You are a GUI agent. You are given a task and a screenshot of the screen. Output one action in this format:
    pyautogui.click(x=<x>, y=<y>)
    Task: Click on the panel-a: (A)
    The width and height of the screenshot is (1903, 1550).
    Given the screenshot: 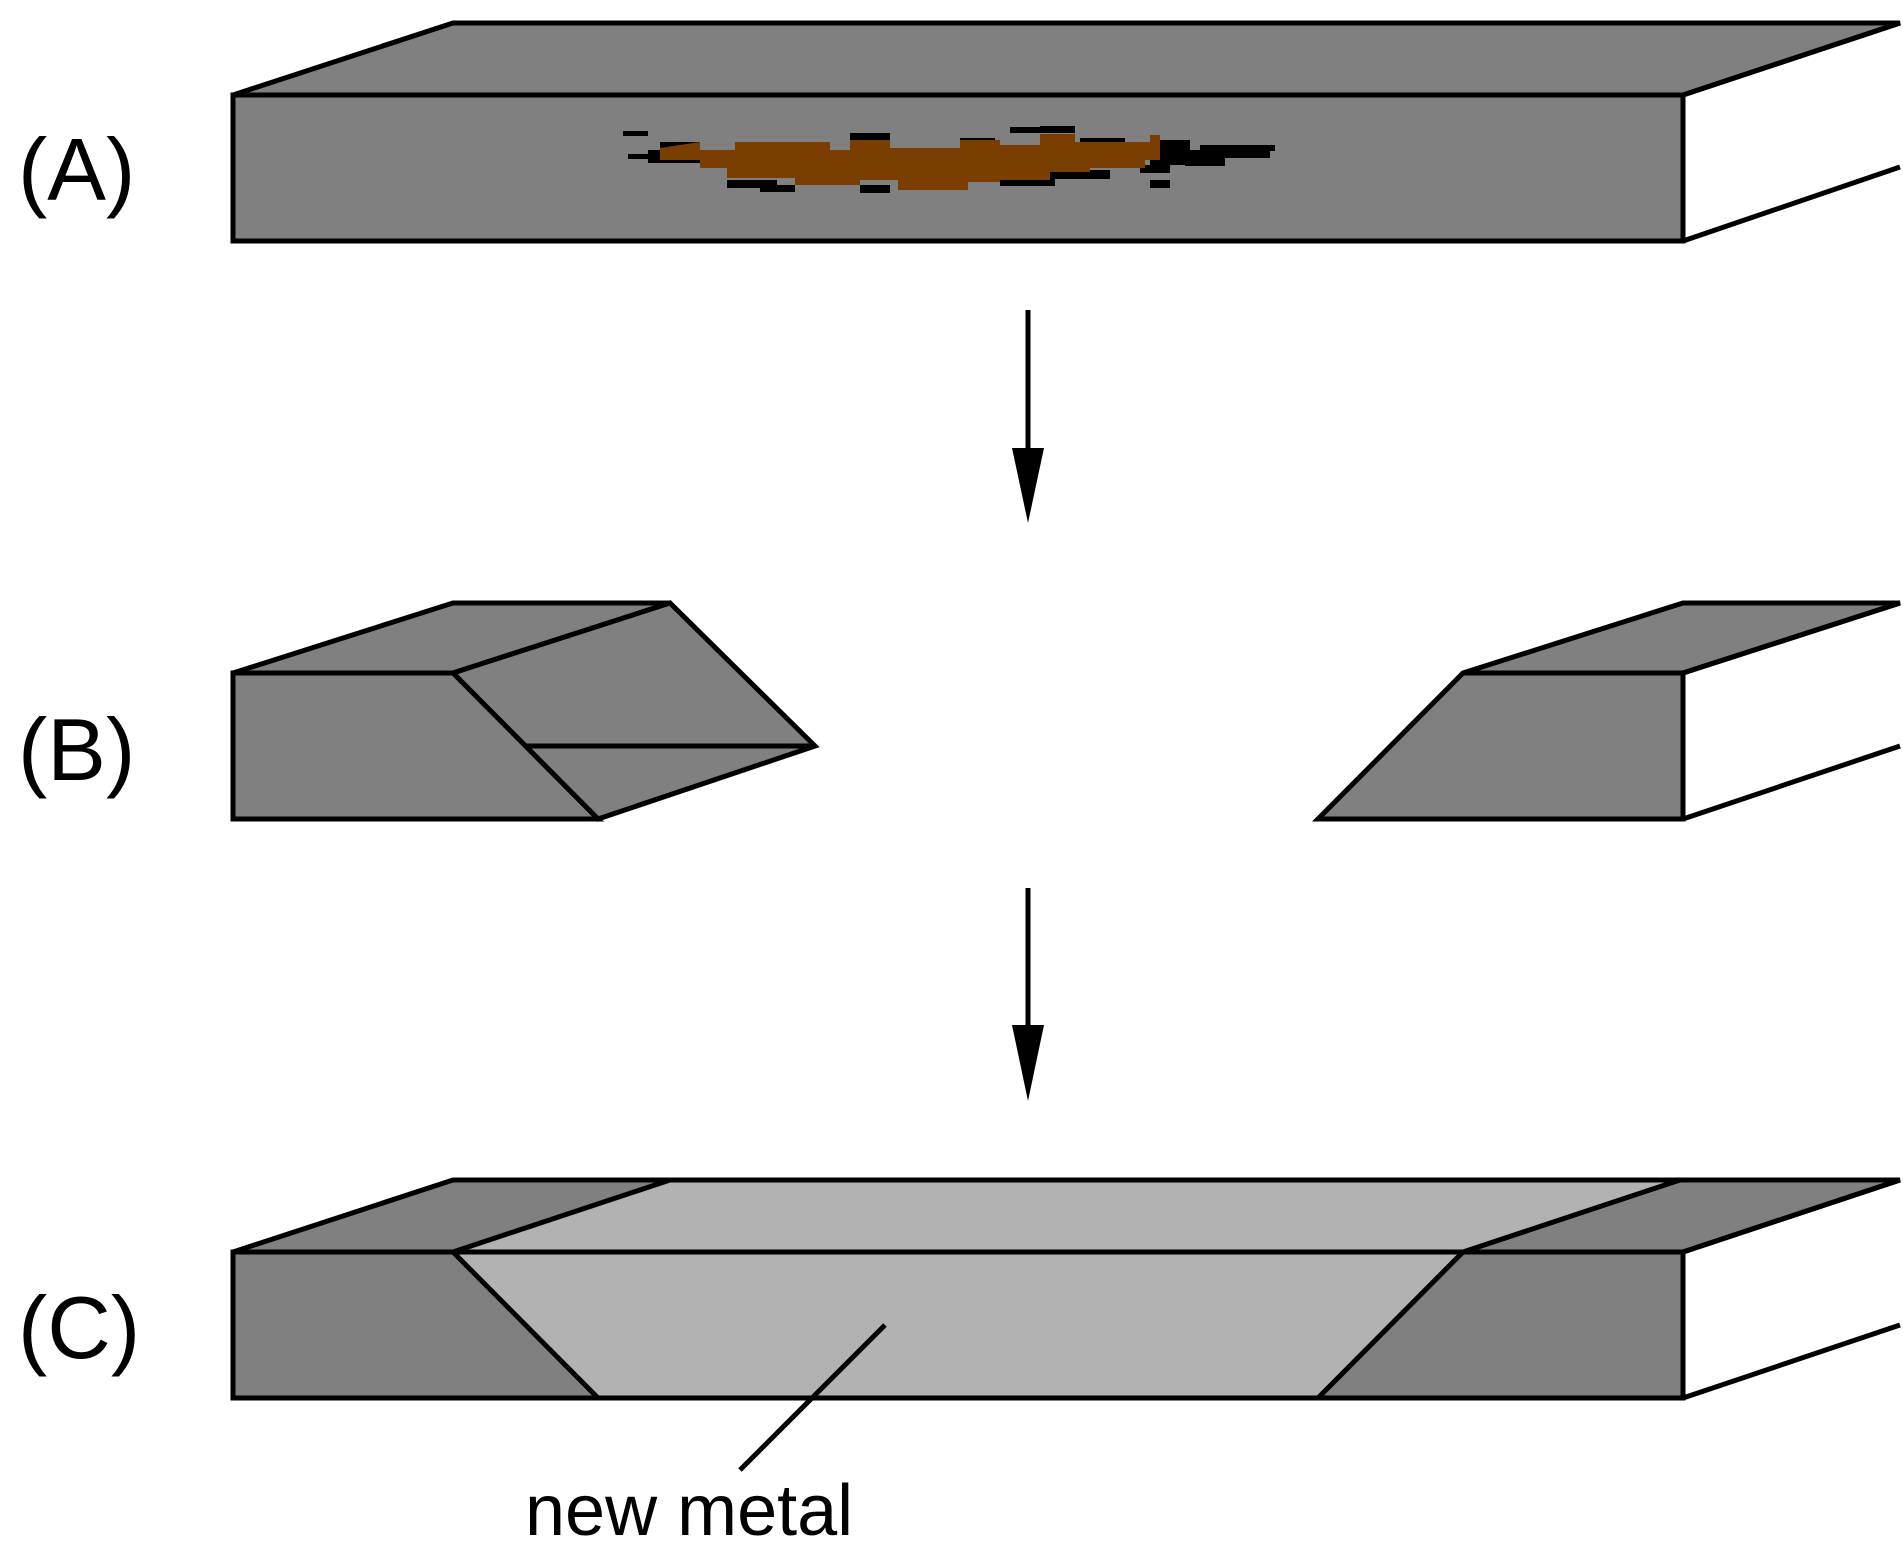 What is the action you would take?
    pyautogui.click(x=959, y=132)
    